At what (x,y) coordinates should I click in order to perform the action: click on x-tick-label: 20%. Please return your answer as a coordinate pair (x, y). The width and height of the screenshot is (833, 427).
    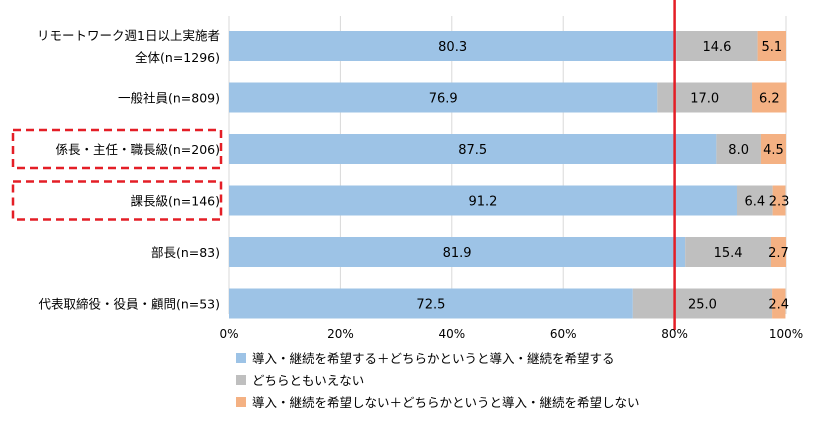
    Looking at the image, I should click on (340, 334).